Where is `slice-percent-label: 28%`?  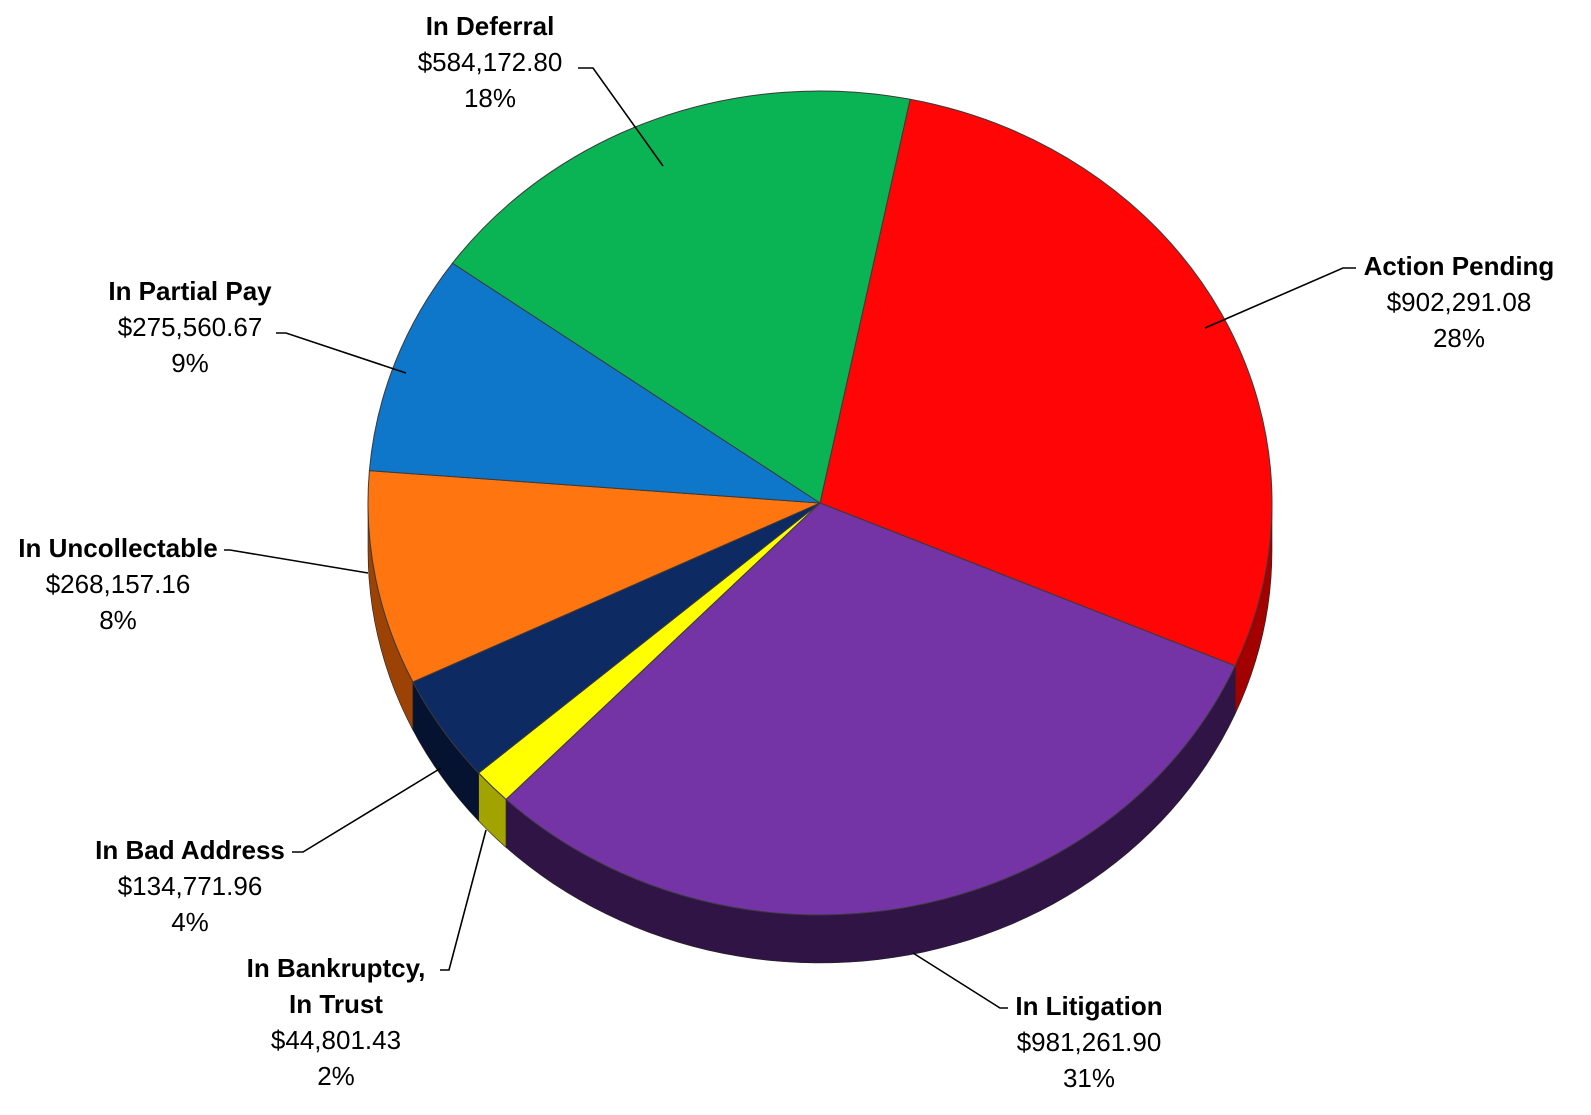 slice-percent-label: 28% is located at coordinates (1459, 338).